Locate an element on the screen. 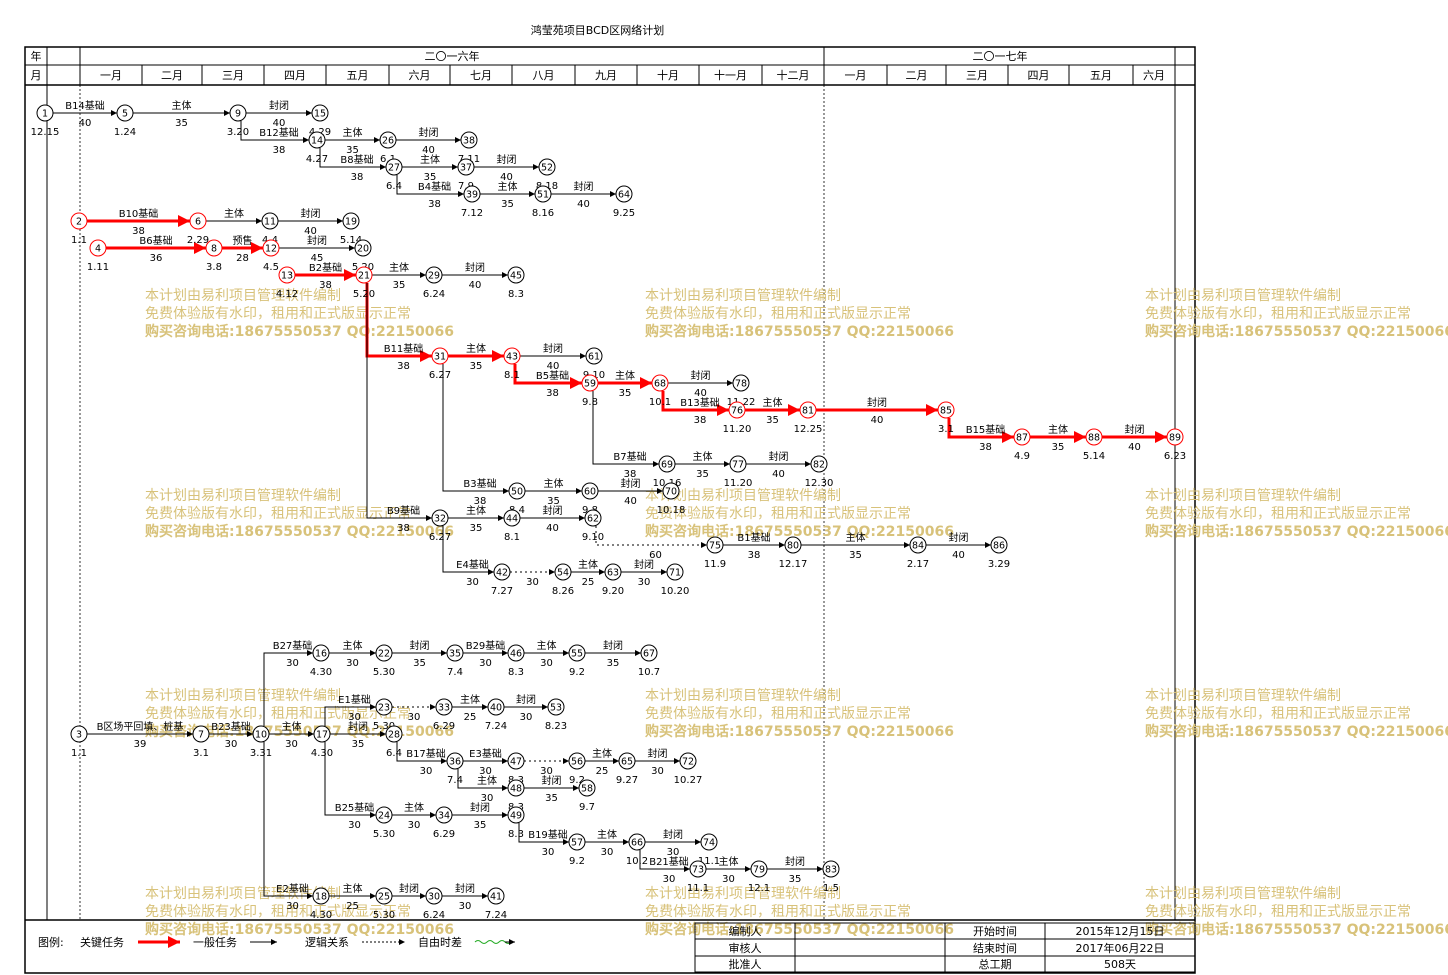 This screenshot has width=1448, height=975. node-date: 4.27 is located at coordinates (317, 159).